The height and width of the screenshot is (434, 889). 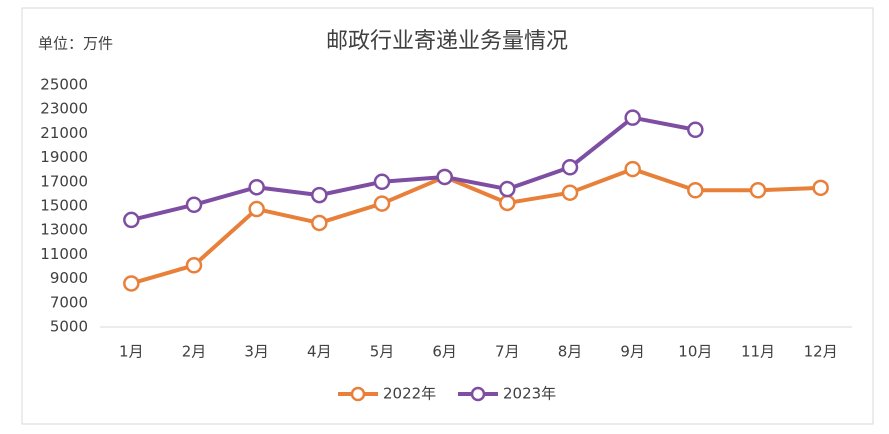 What do you see at coordinates (64, 157) in the screenshot?
I see `y-tick-label: 19000` at bounding box center [64, 157].